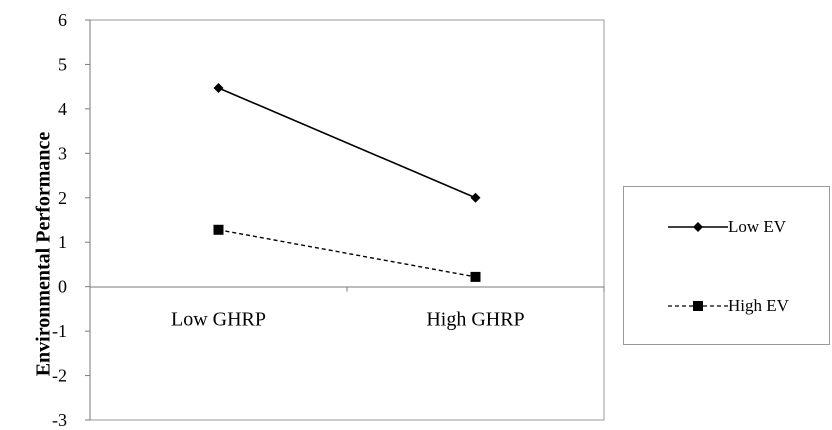 The width and height of the screenshot is (832, 430). Describe the element at coordinates (62, 242) in the screenshot. I see `y-tick-label: 1` at that location.